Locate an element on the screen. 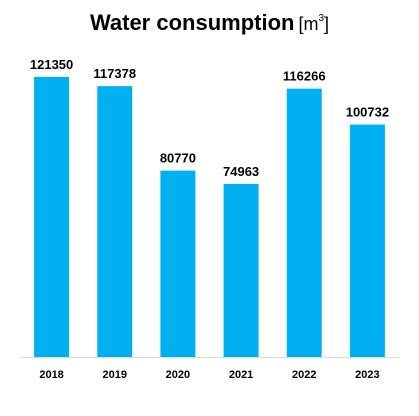 This screenshot has width=419, height=416. unit-close: ] is located at coordinates (327, 24).